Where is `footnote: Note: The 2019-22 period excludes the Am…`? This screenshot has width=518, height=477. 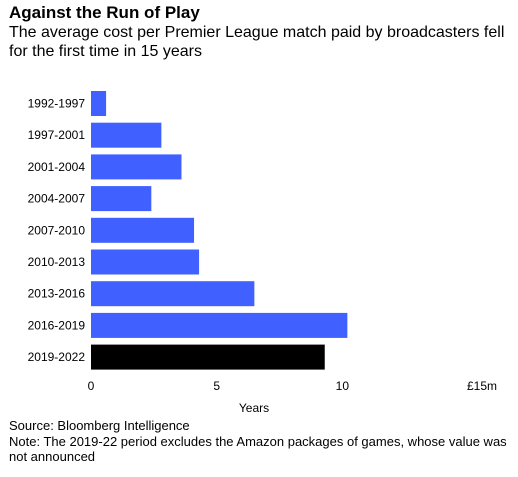 footnote: Note: The 2019-22 period excludes the Am… is located at coordinates (258, 449).